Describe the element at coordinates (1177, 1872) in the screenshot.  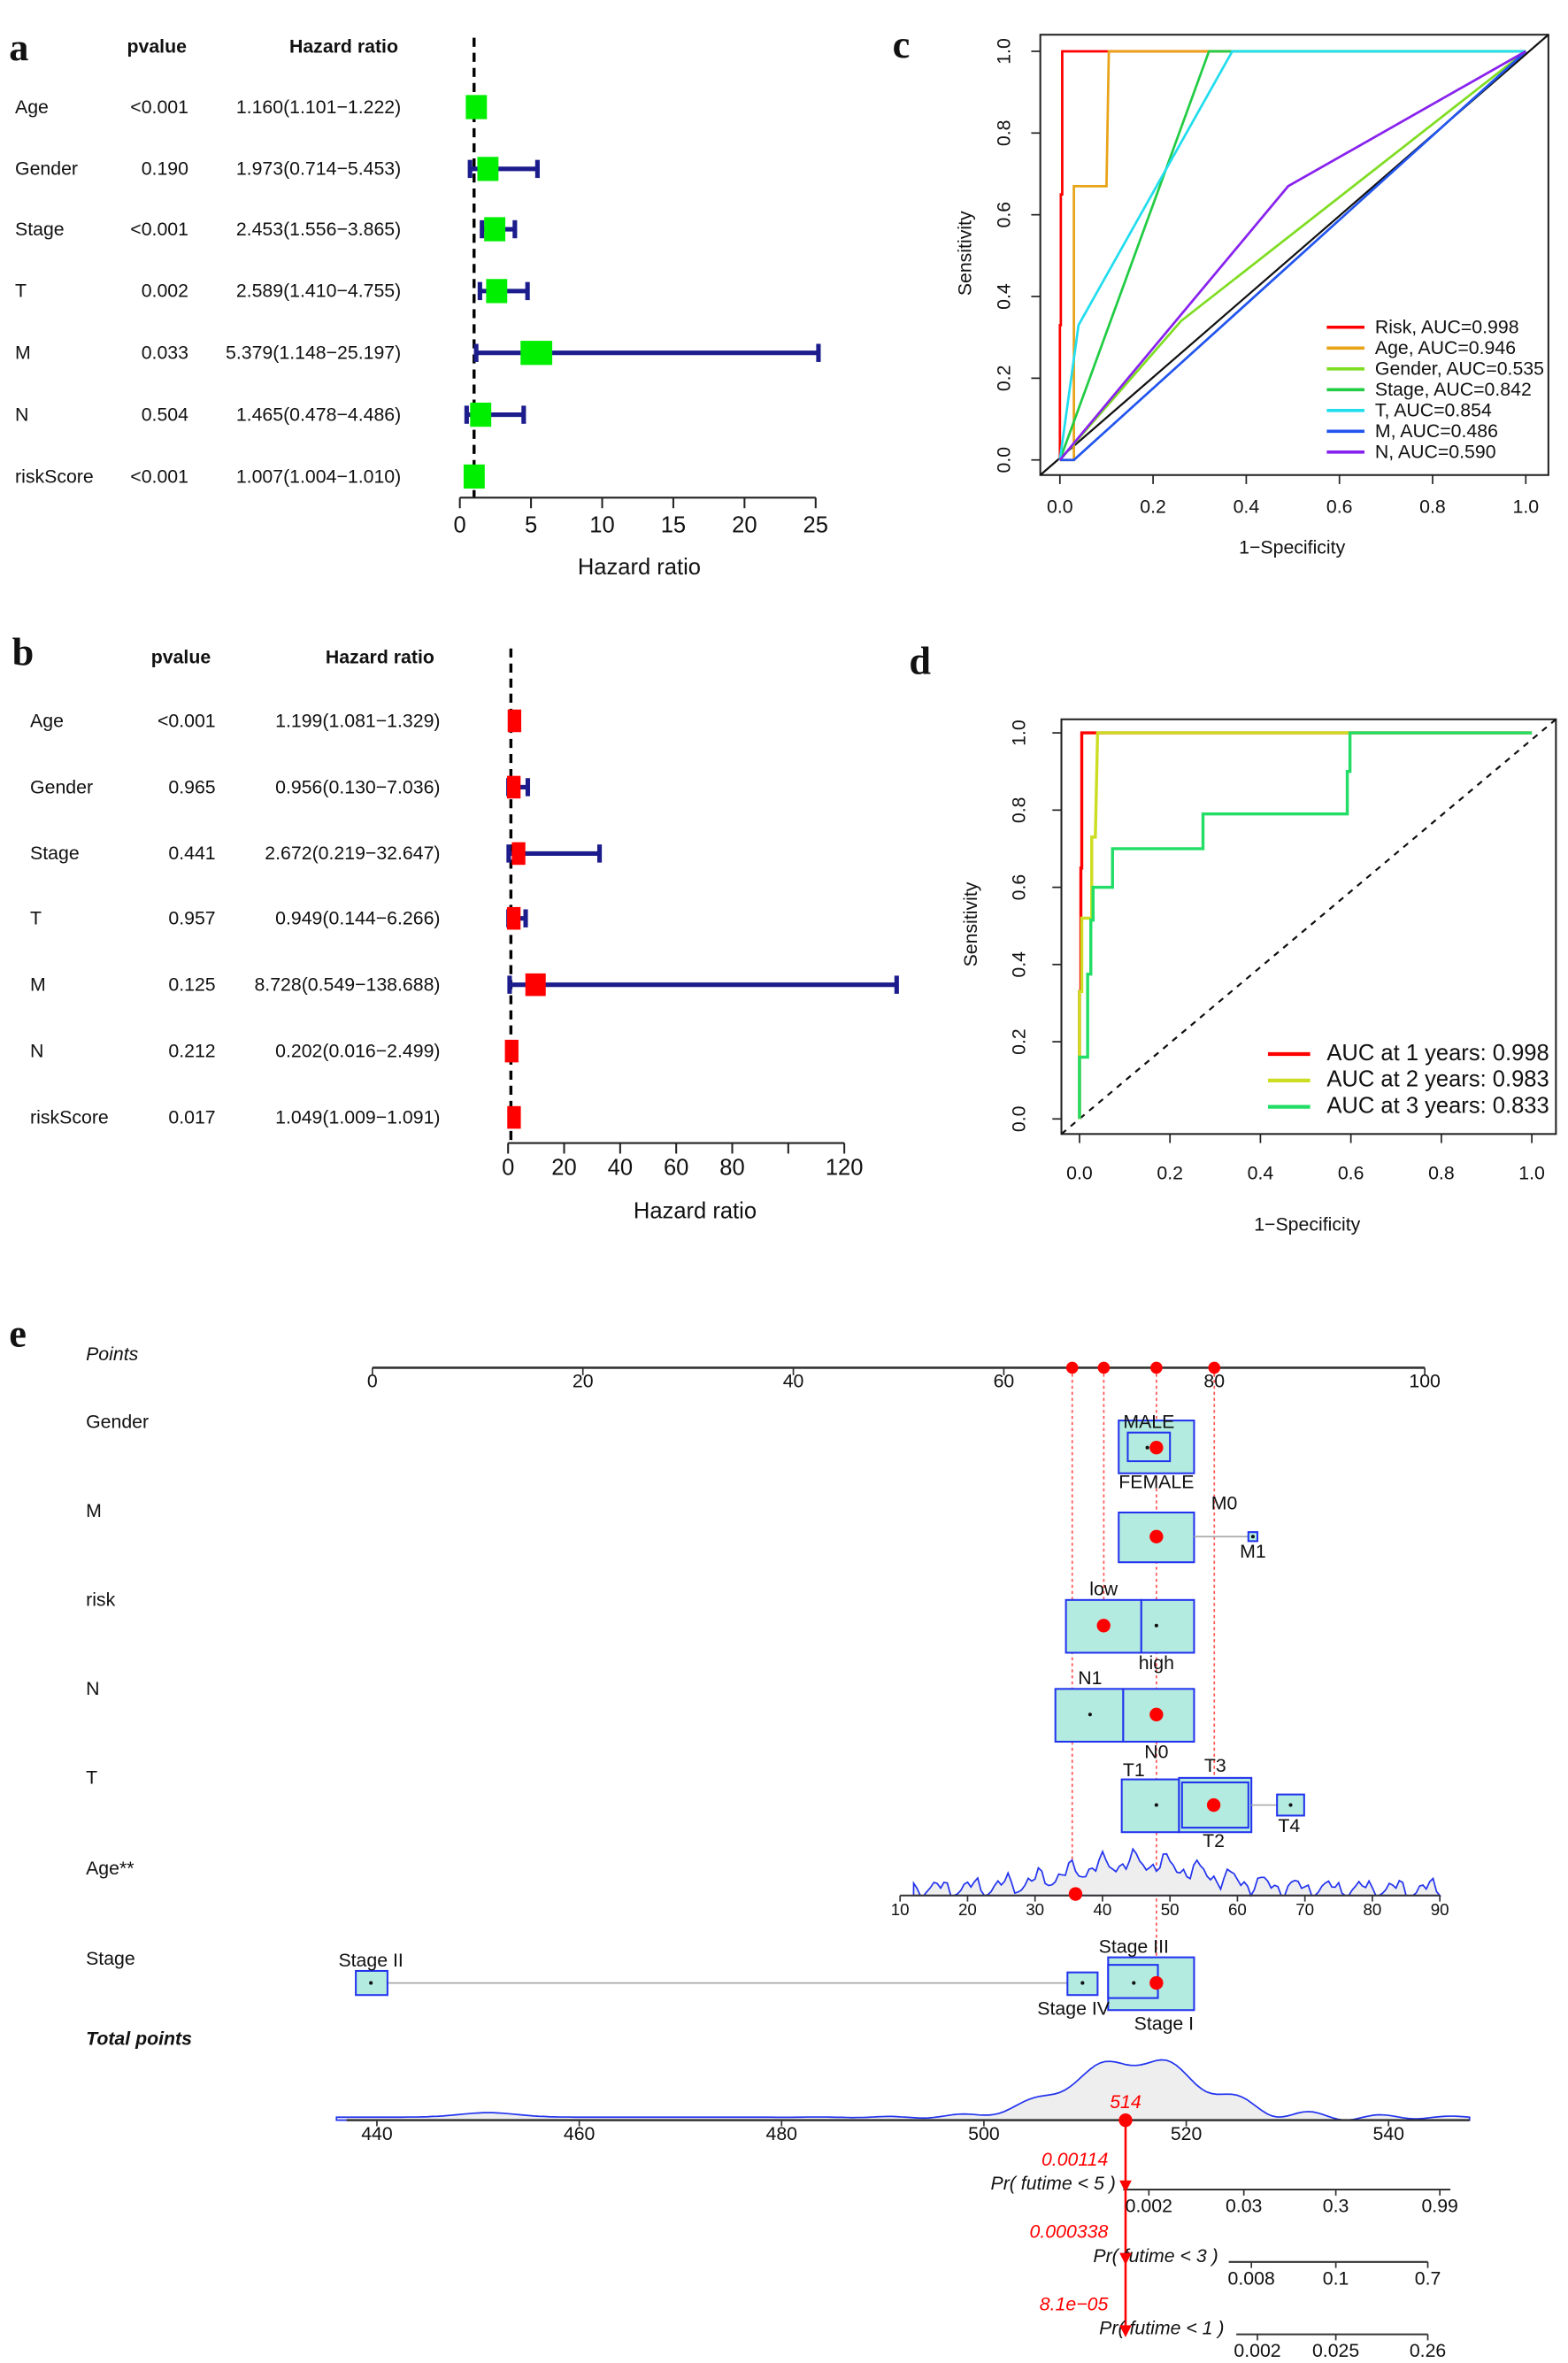
I see `age-density` at that location.